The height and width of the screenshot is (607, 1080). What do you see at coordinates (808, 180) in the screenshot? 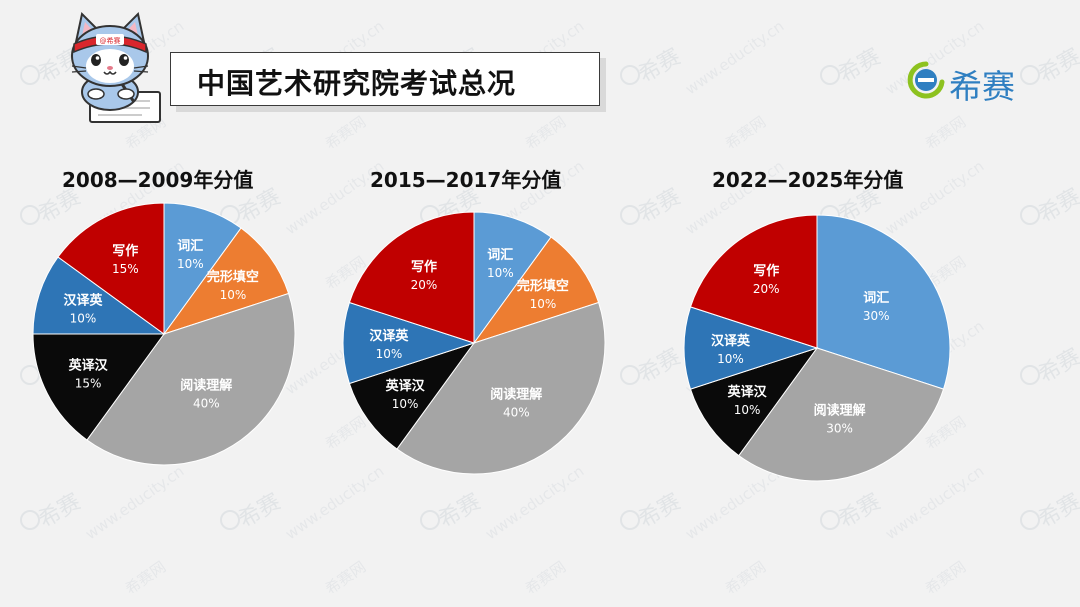
I see `chart-title-2022-2025: 2022—2025年分值` at bounding box center [808, 180].